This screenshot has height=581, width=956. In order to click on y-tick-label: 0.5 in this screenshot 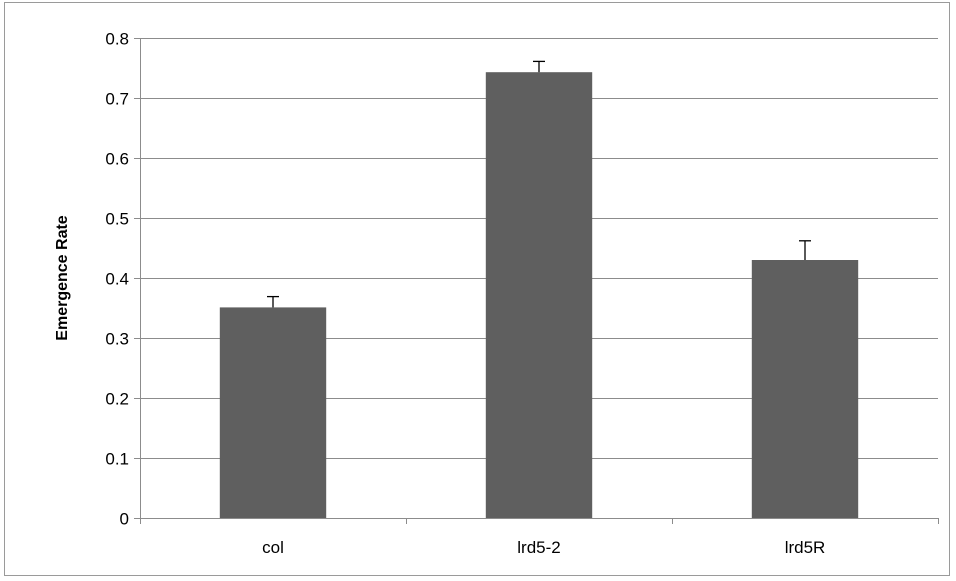, I will do `click(117, 219)`.